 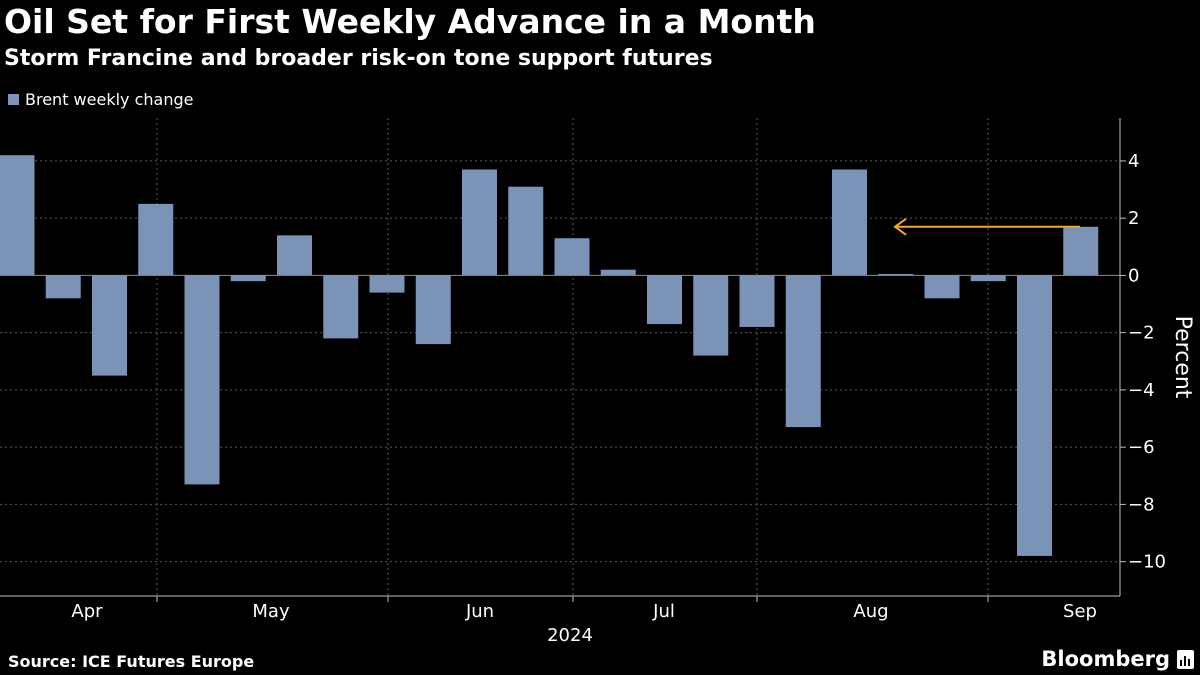 What do you see at coordinates (1133, 218) in the screenshot?
I see `ytick-label: 2` at bounding box center [1133, 218].